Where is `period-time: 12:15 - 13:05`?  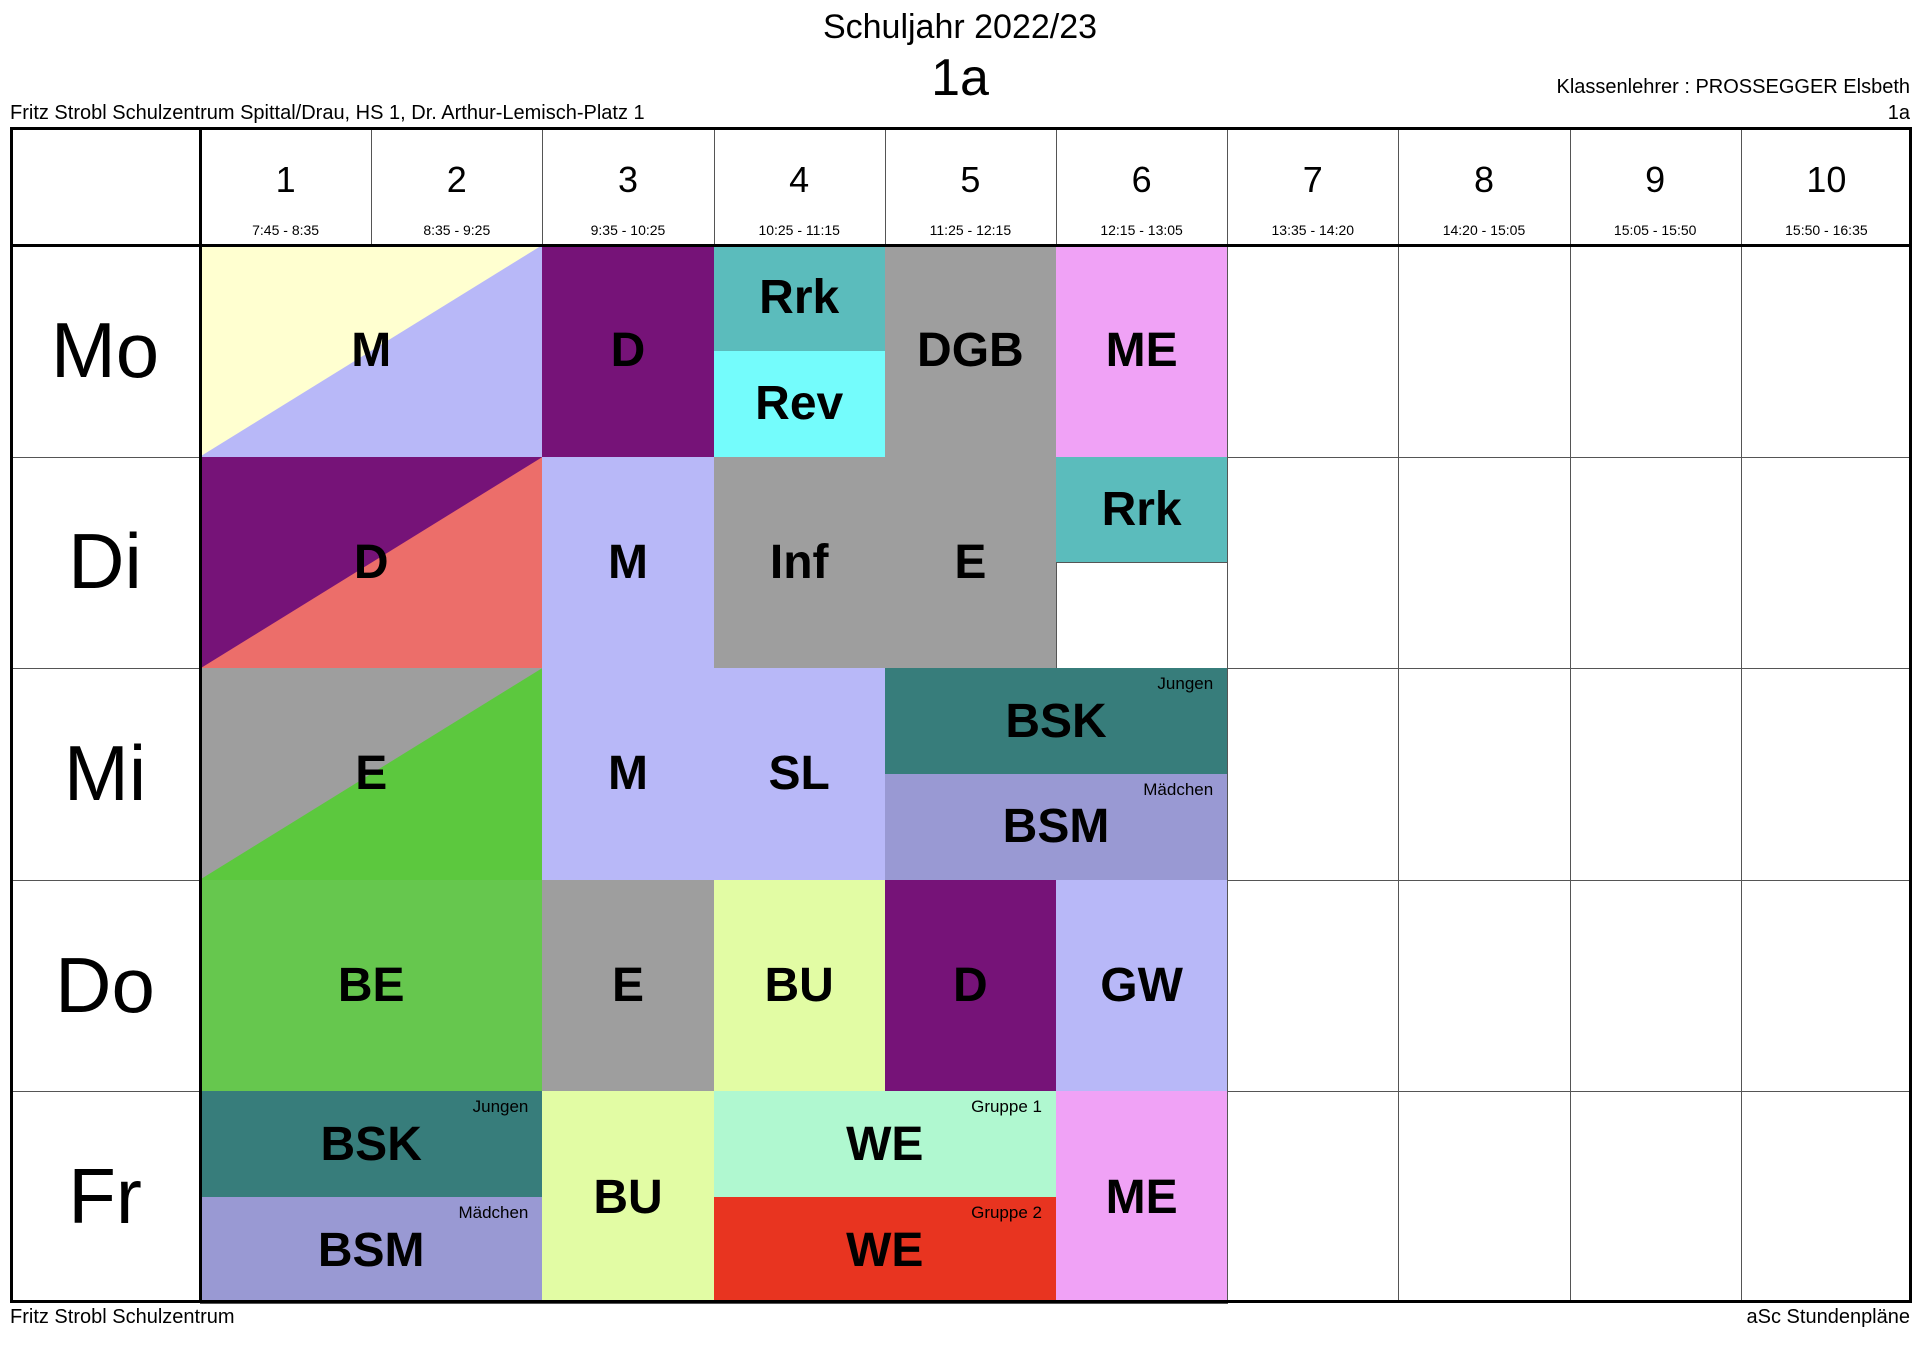 period-time: 12:15 - 13:05 is located at coordinates (1141, 230).